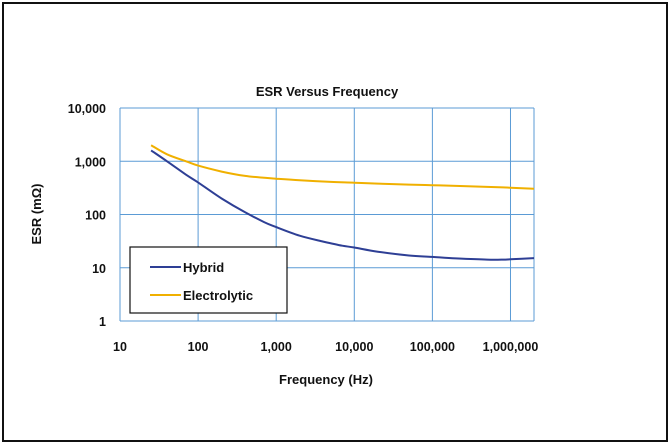 The width and height of the screenshot is (672, 446). I want to click on legend-box, so click(208, 280).